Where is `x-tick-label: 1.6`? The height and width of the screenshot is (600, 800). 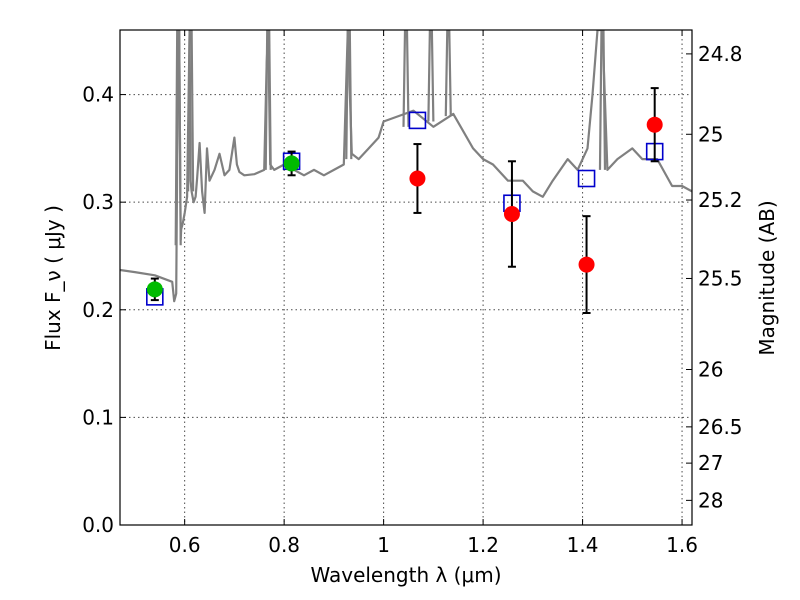
x-tick-label: 1.6 is located at coordinates (682, 545).